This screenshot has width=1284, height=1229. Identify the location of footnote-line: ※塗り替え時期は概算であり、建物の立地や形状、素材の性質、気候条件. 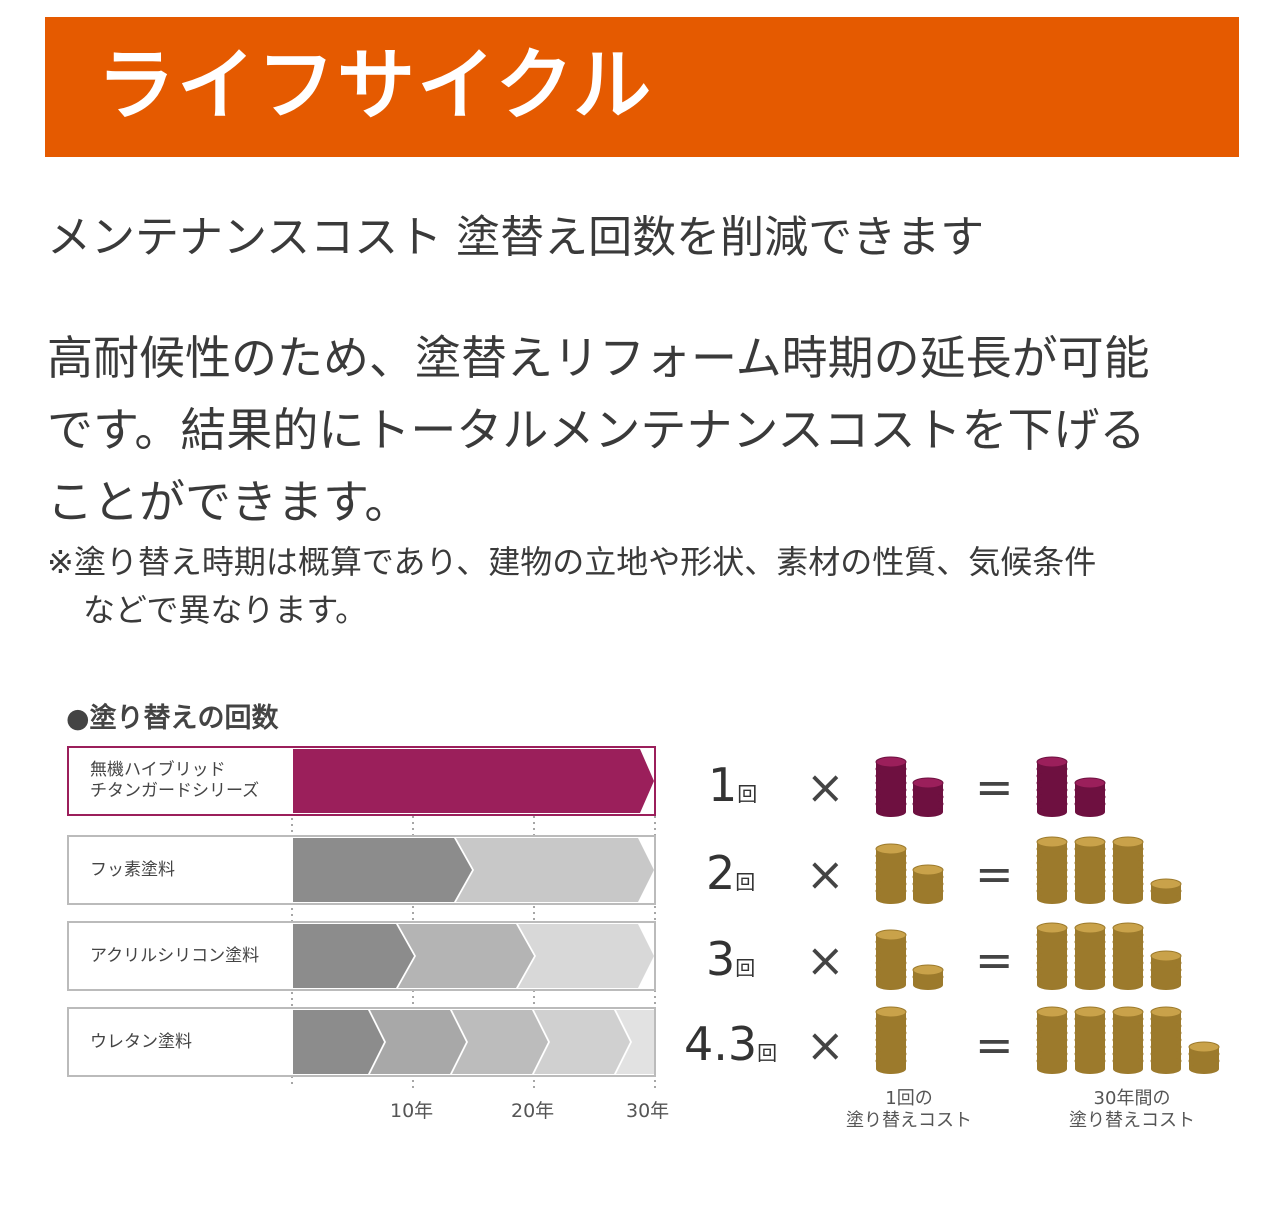
(572, 562).